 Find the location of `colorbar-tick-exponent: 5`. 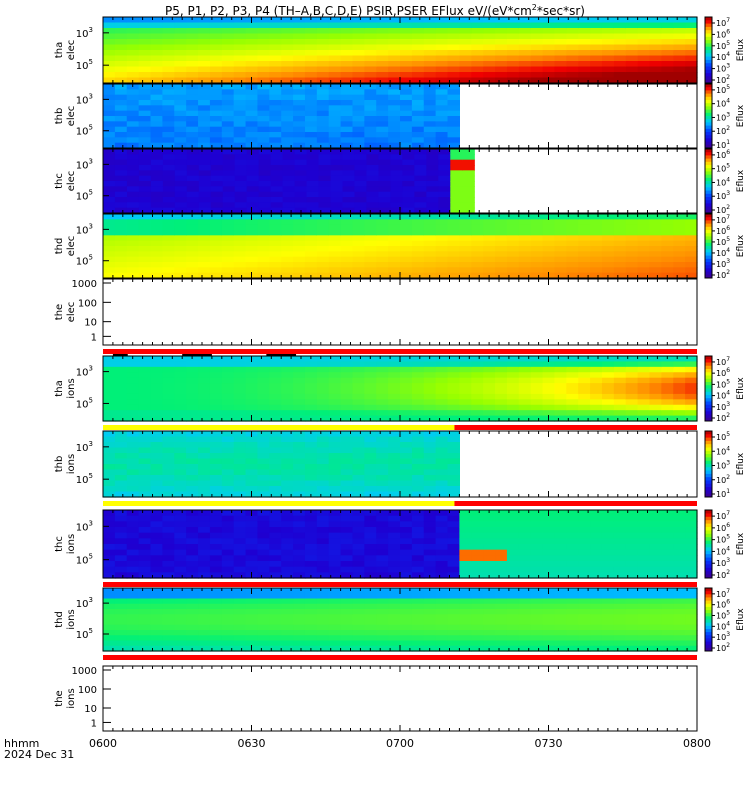

colorbar-tick-exponent: 5 is located at coordinates (728, 43).